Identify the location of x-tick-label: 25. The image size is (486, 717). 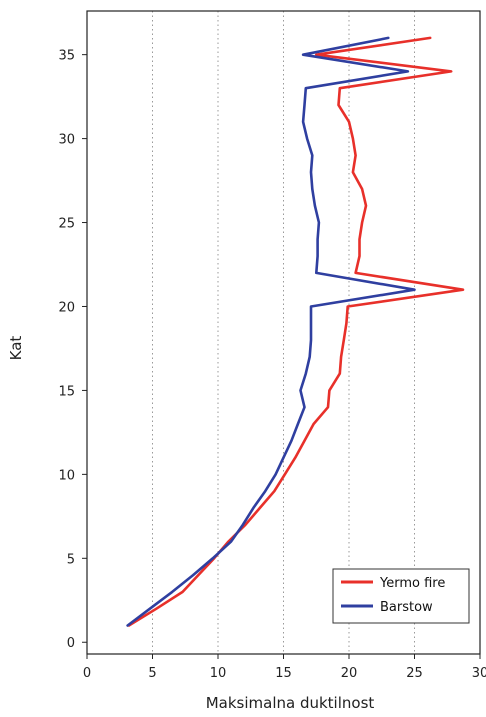
(414, 673).